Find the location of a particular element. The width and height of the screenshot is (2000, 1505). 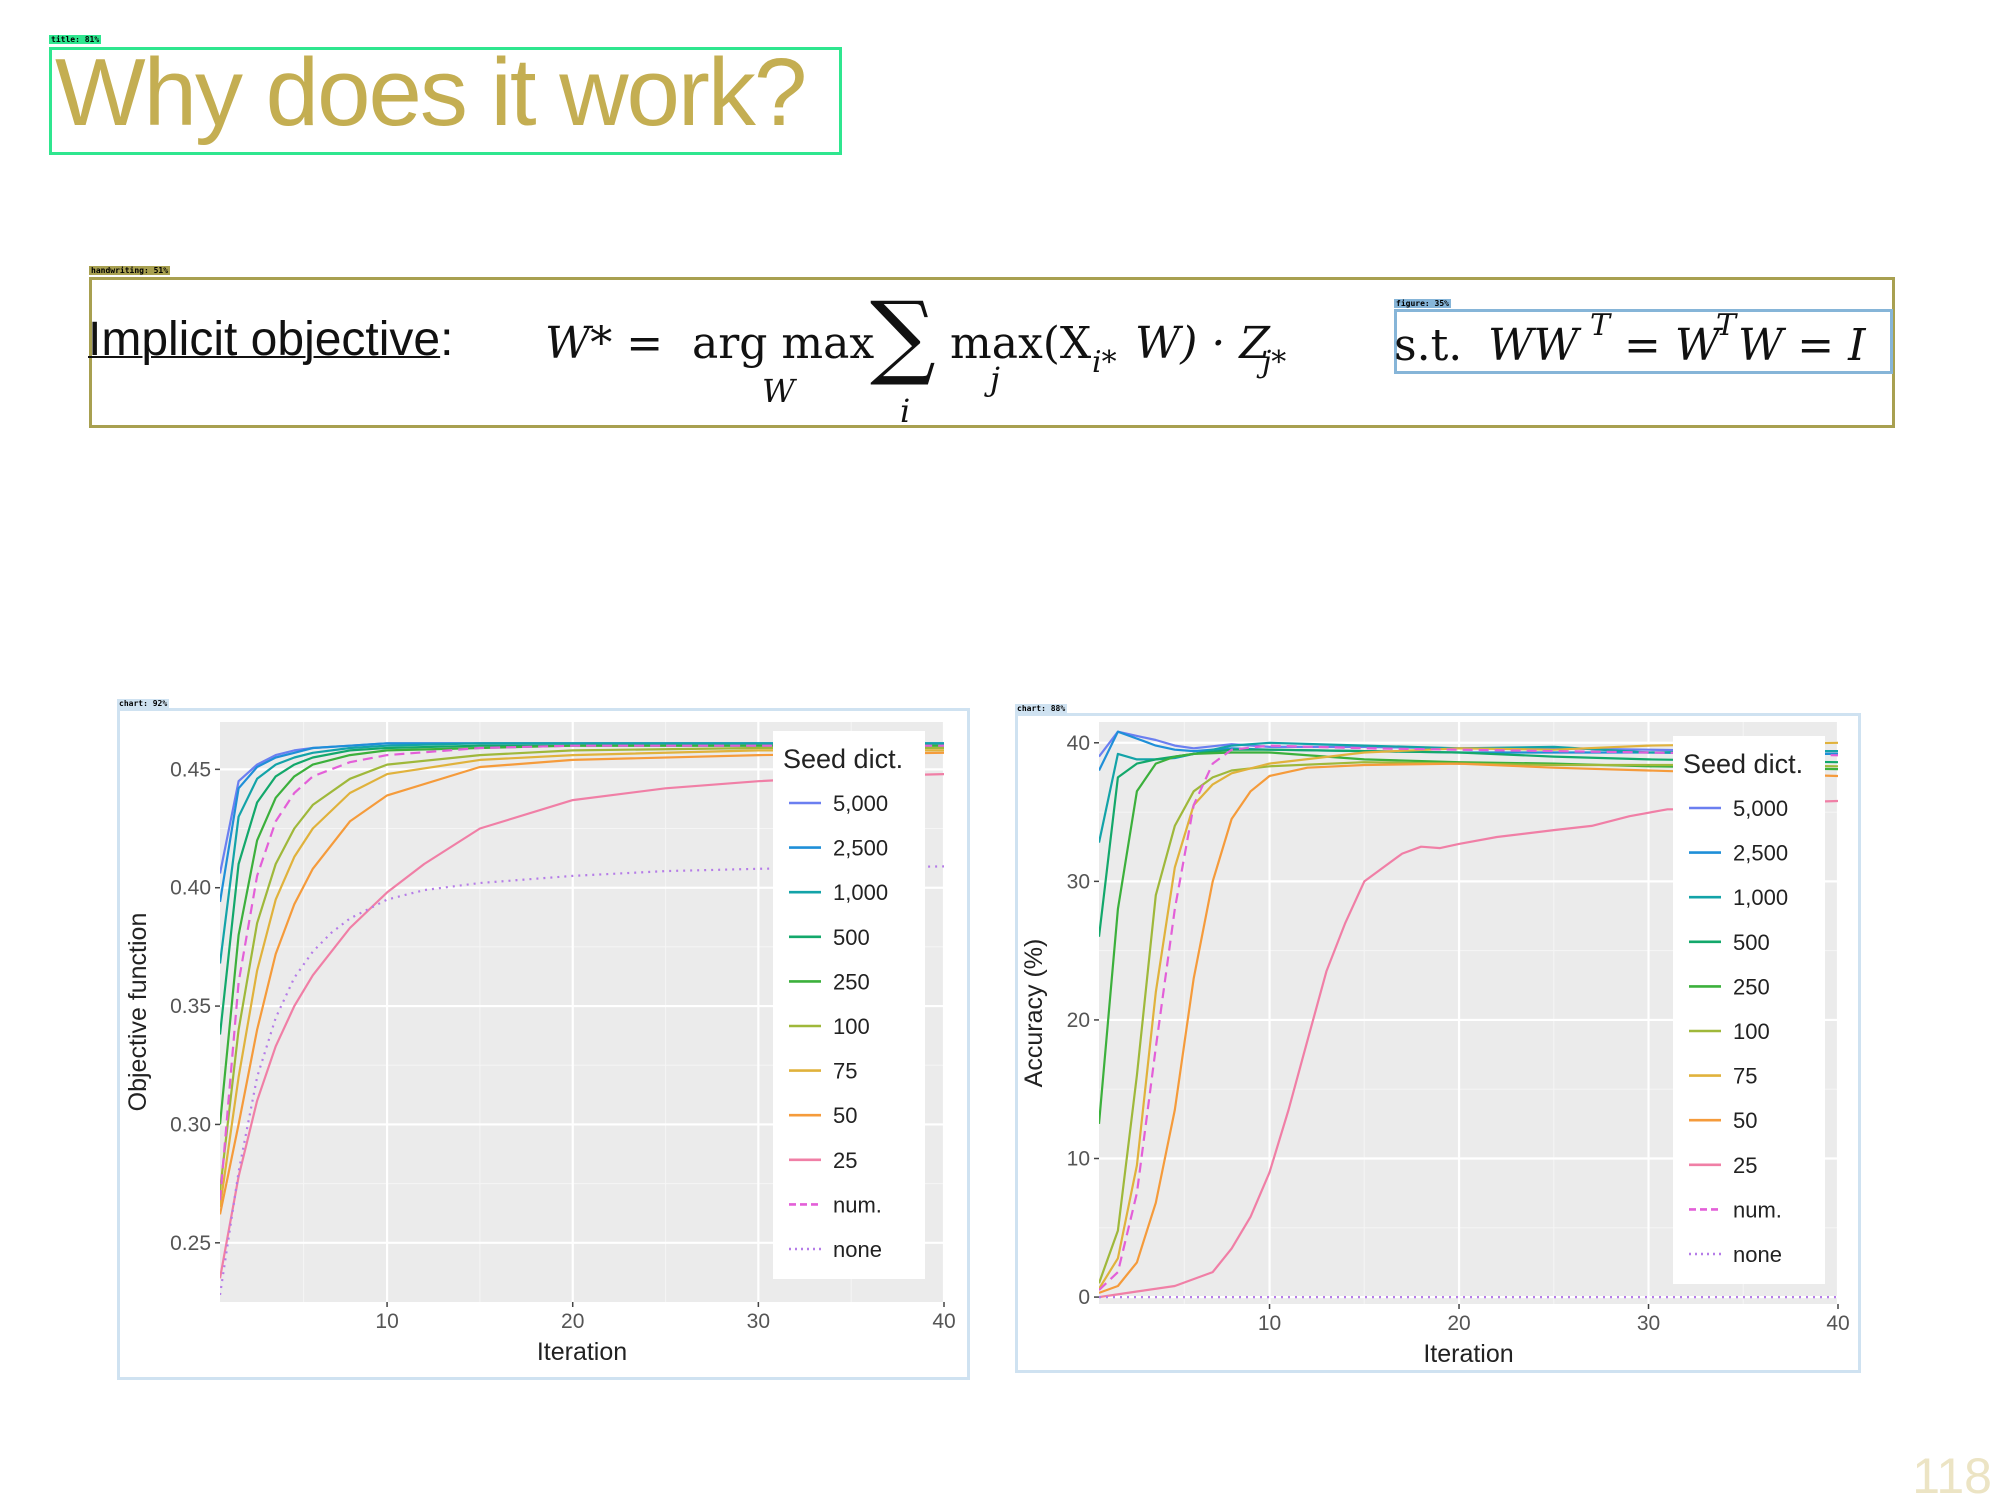

y-axis-title: Objective function is located at coordinates (138, 1012).